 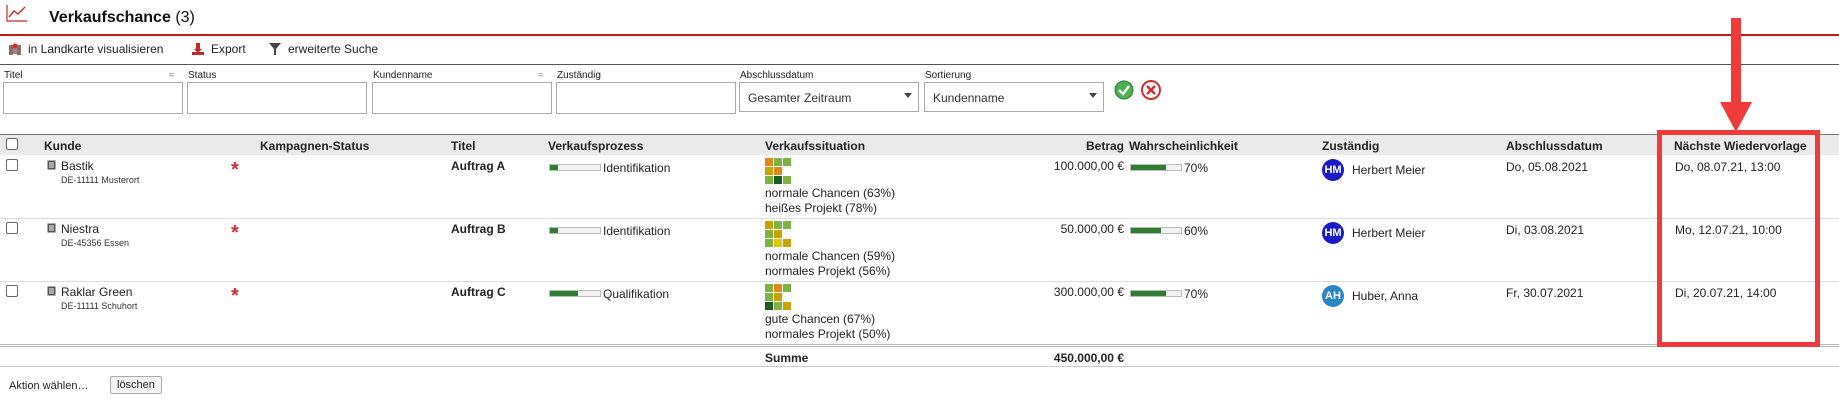 I want to click on sum-value: 450.000,00 €, so click(x=1088, y=358).